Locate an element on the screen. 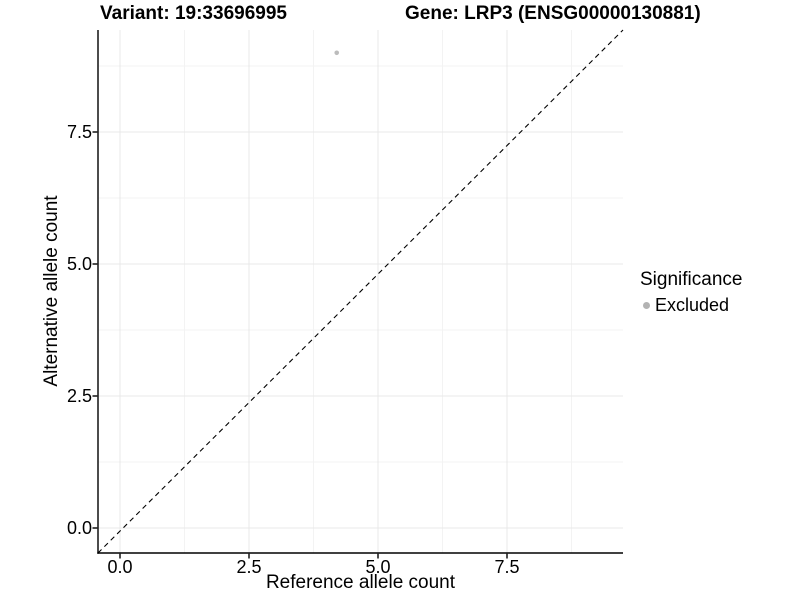 This screenshot has height=600, width=800. plot-title-gene: Gene: LRP3 (ENSG00000130881) is located at coordinates (553, 13).